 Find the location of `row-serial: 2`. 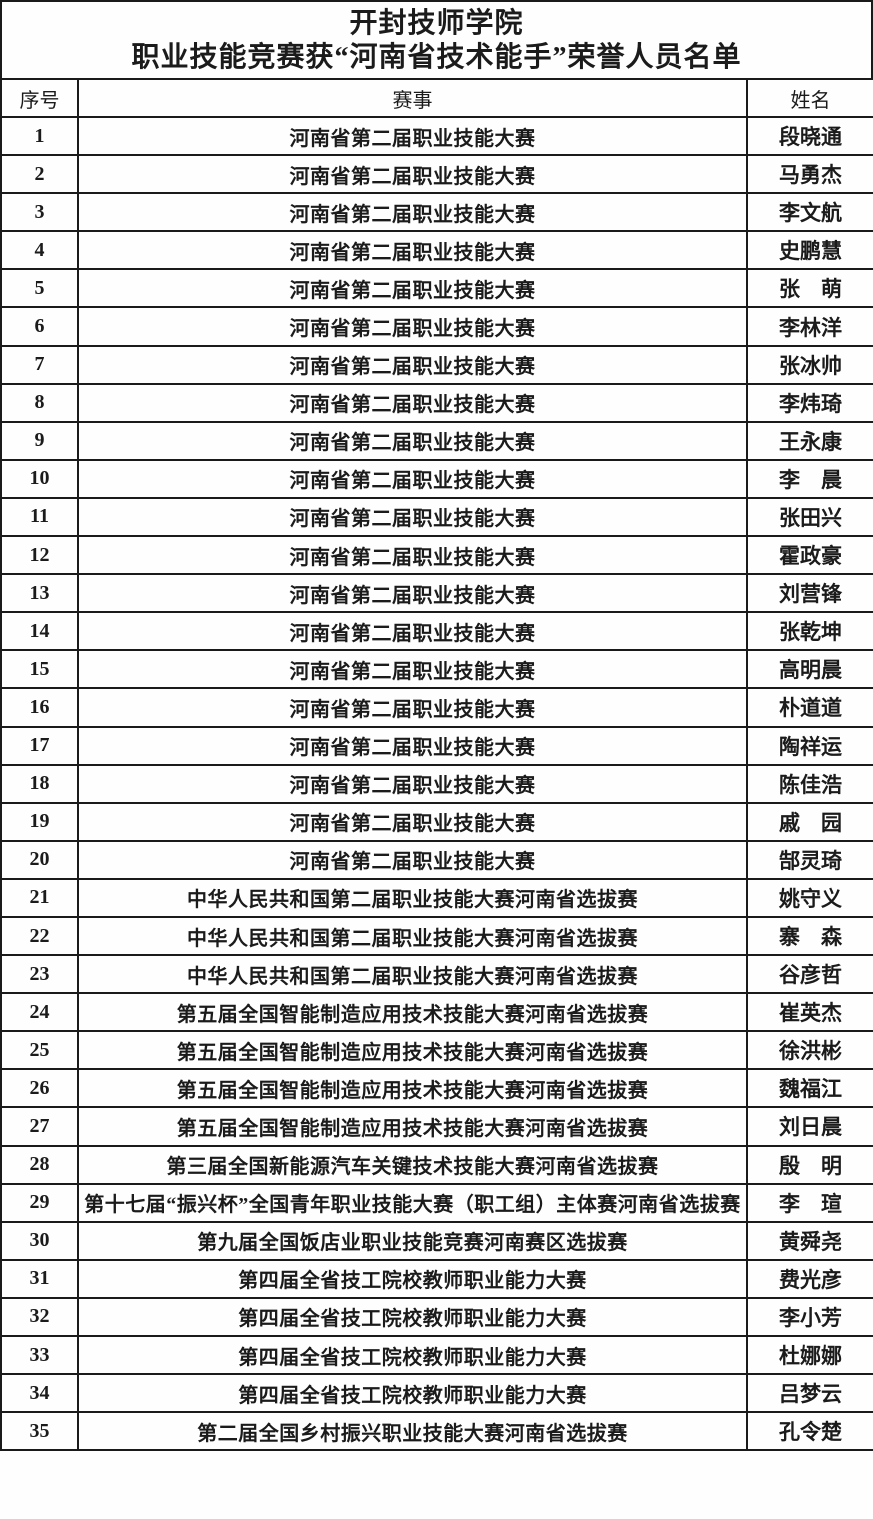

row-serial: 2 is located at coordinates (39, 174).